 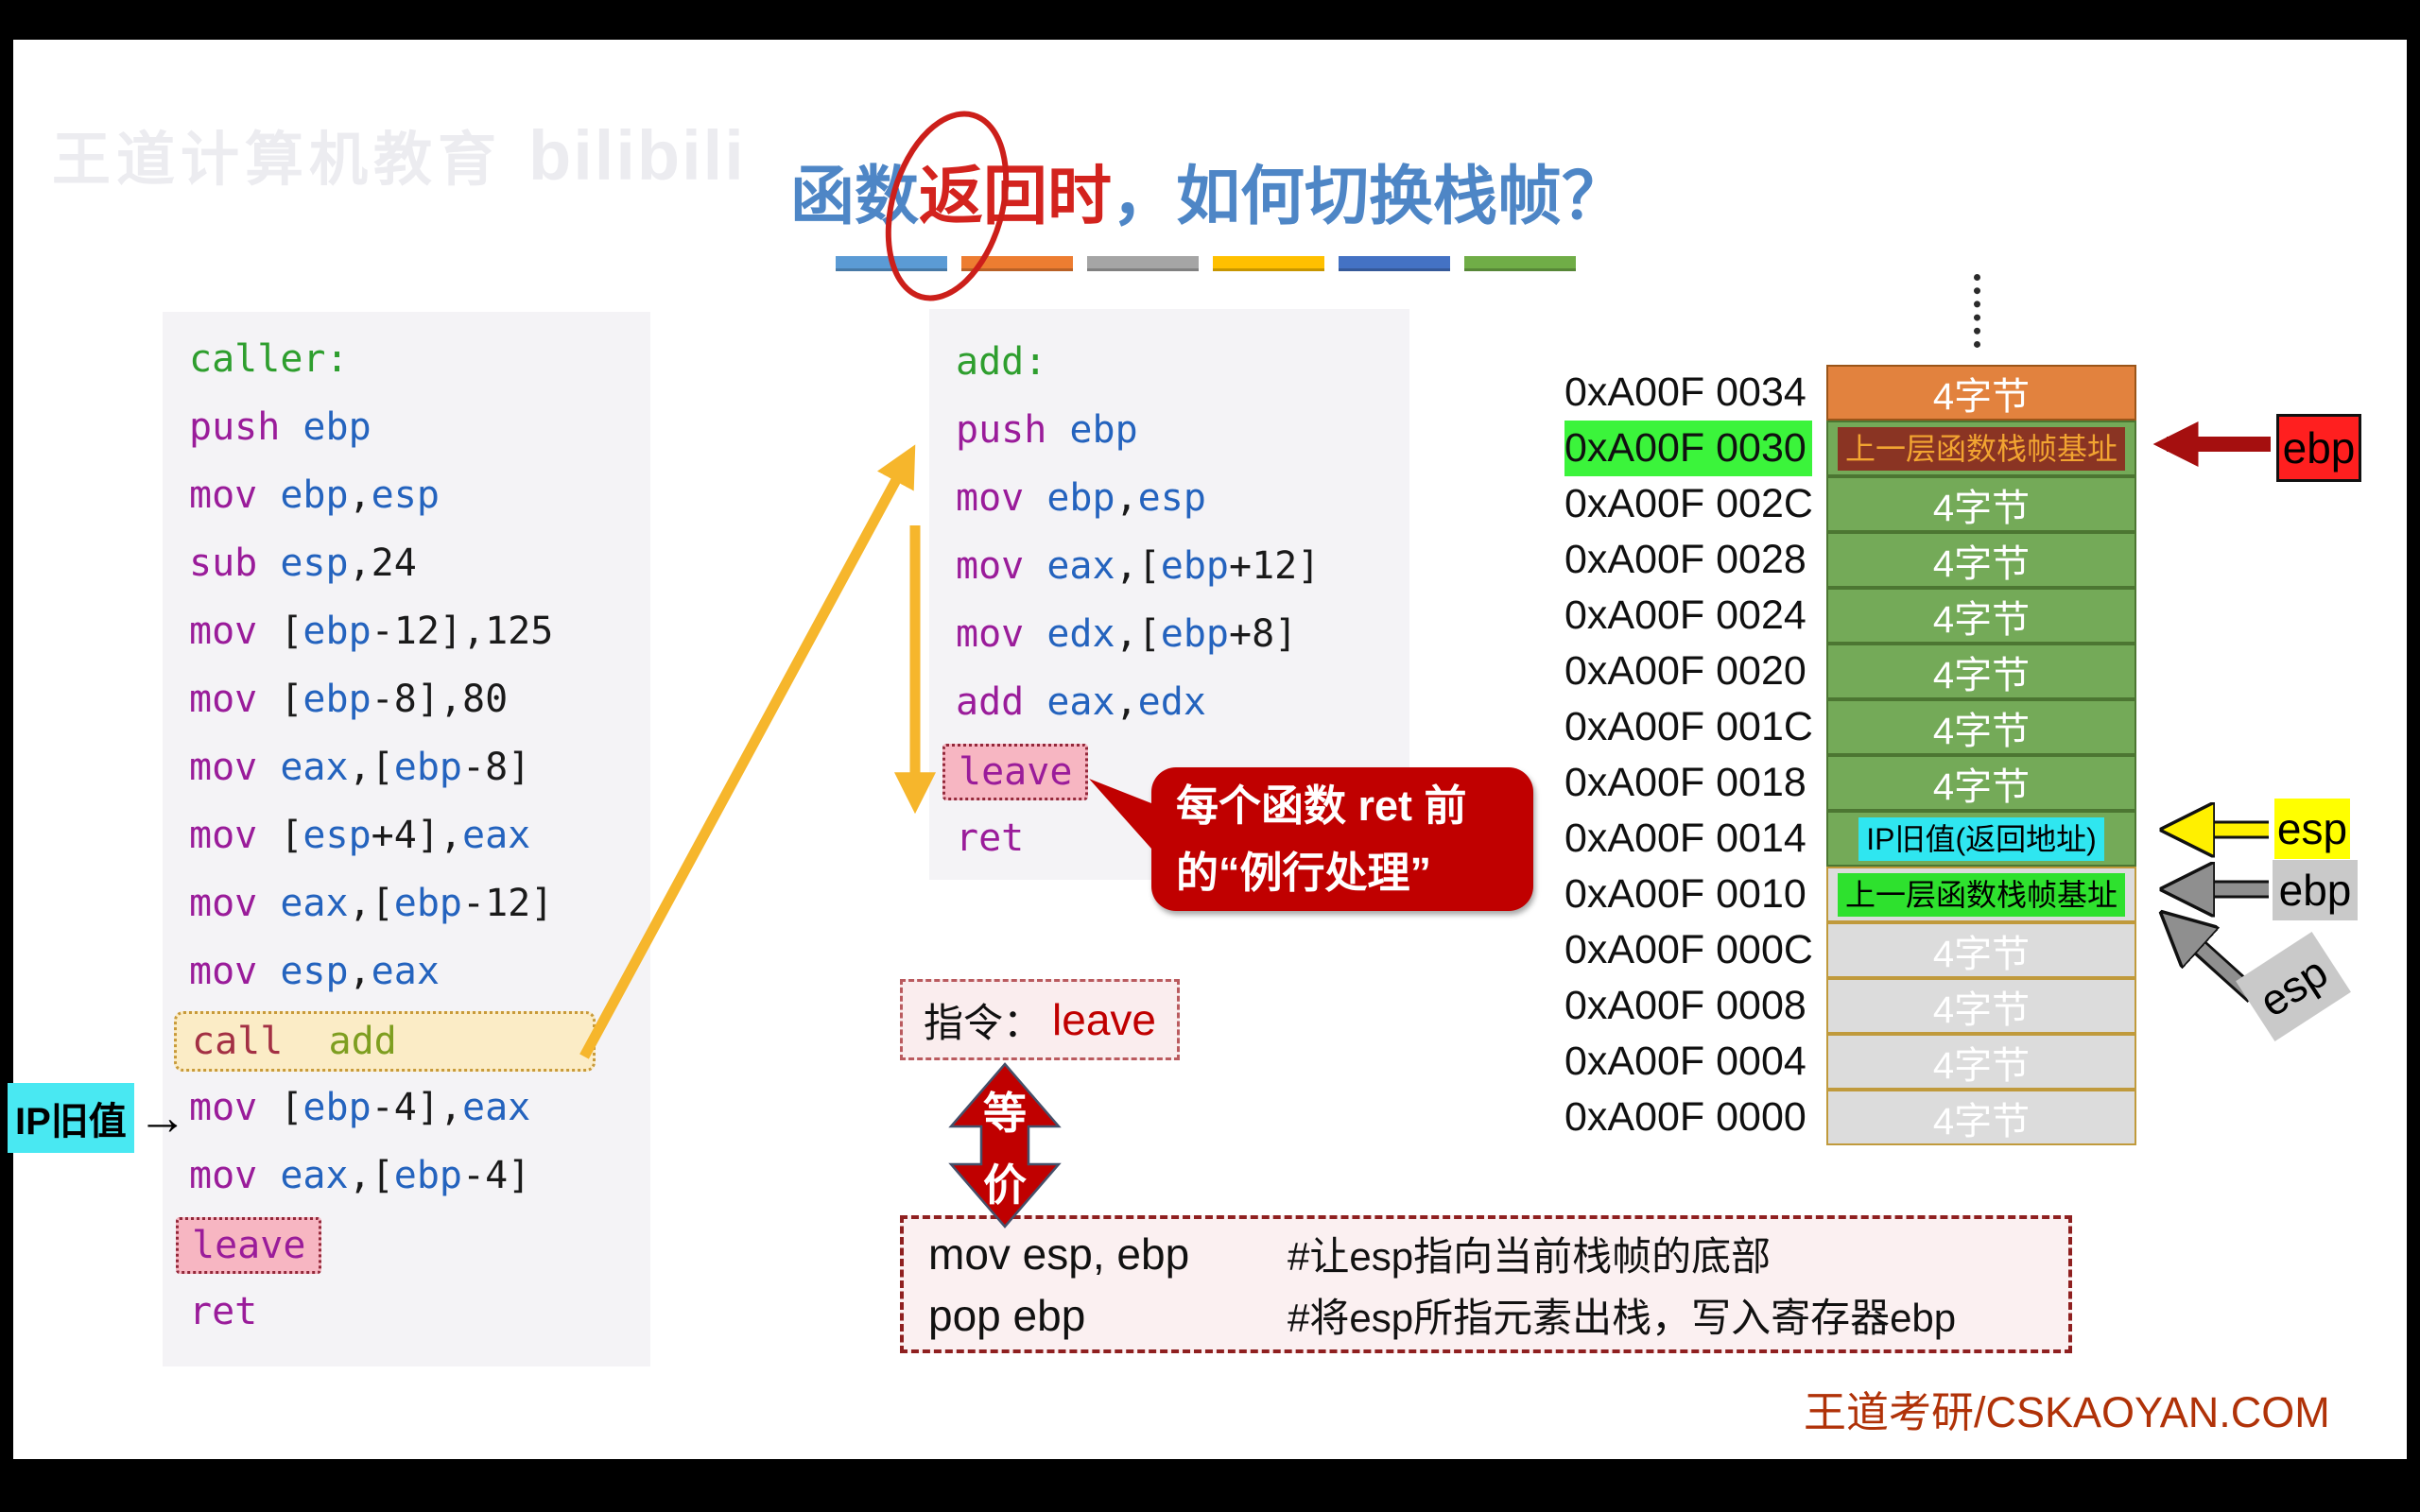 What do you see at coordinates (1688, 949) in the screenshot?
I see `memory-address: 0xA00F 000C` at bounding box center [1688, 949].